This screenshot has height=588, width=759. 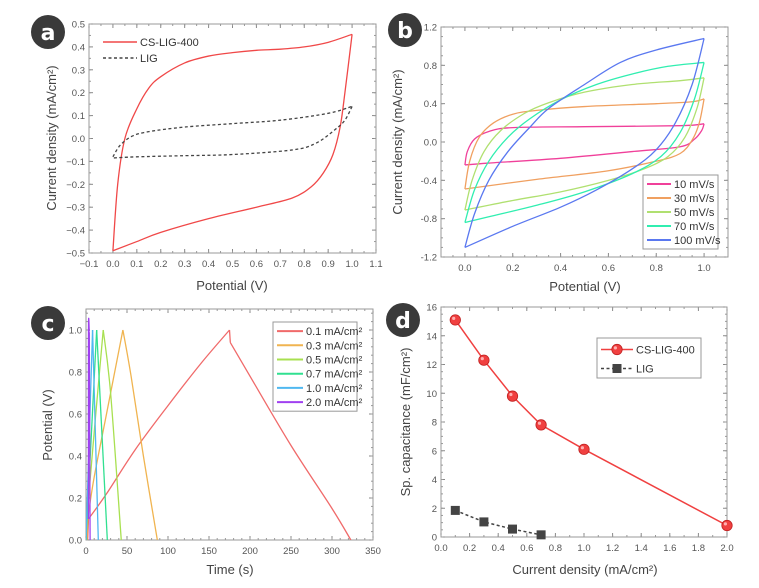 I want to click on legend-label: 30 mV/s, so click(x=694, y=199).